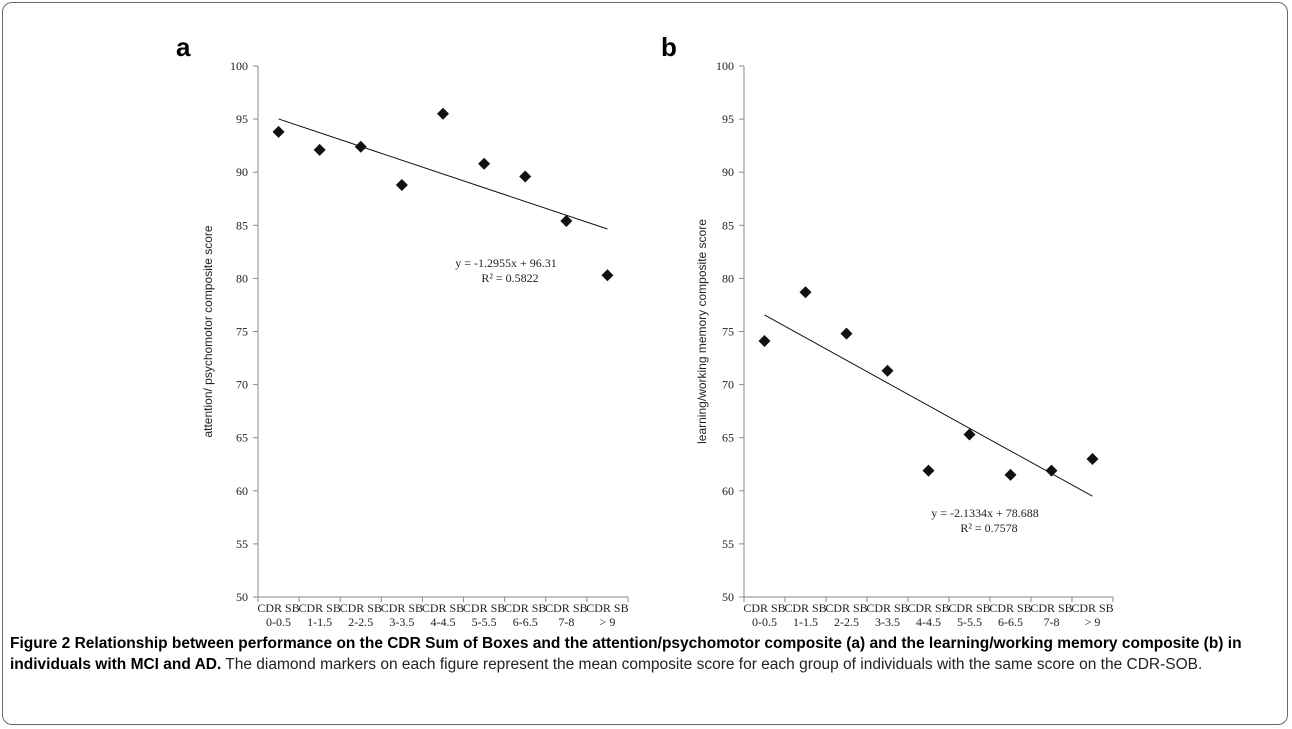 The width and height of the screenshot is (1292, 729). I want to click on trendline-equation: y = -1.2955x + 96.31, so click(506, 263).